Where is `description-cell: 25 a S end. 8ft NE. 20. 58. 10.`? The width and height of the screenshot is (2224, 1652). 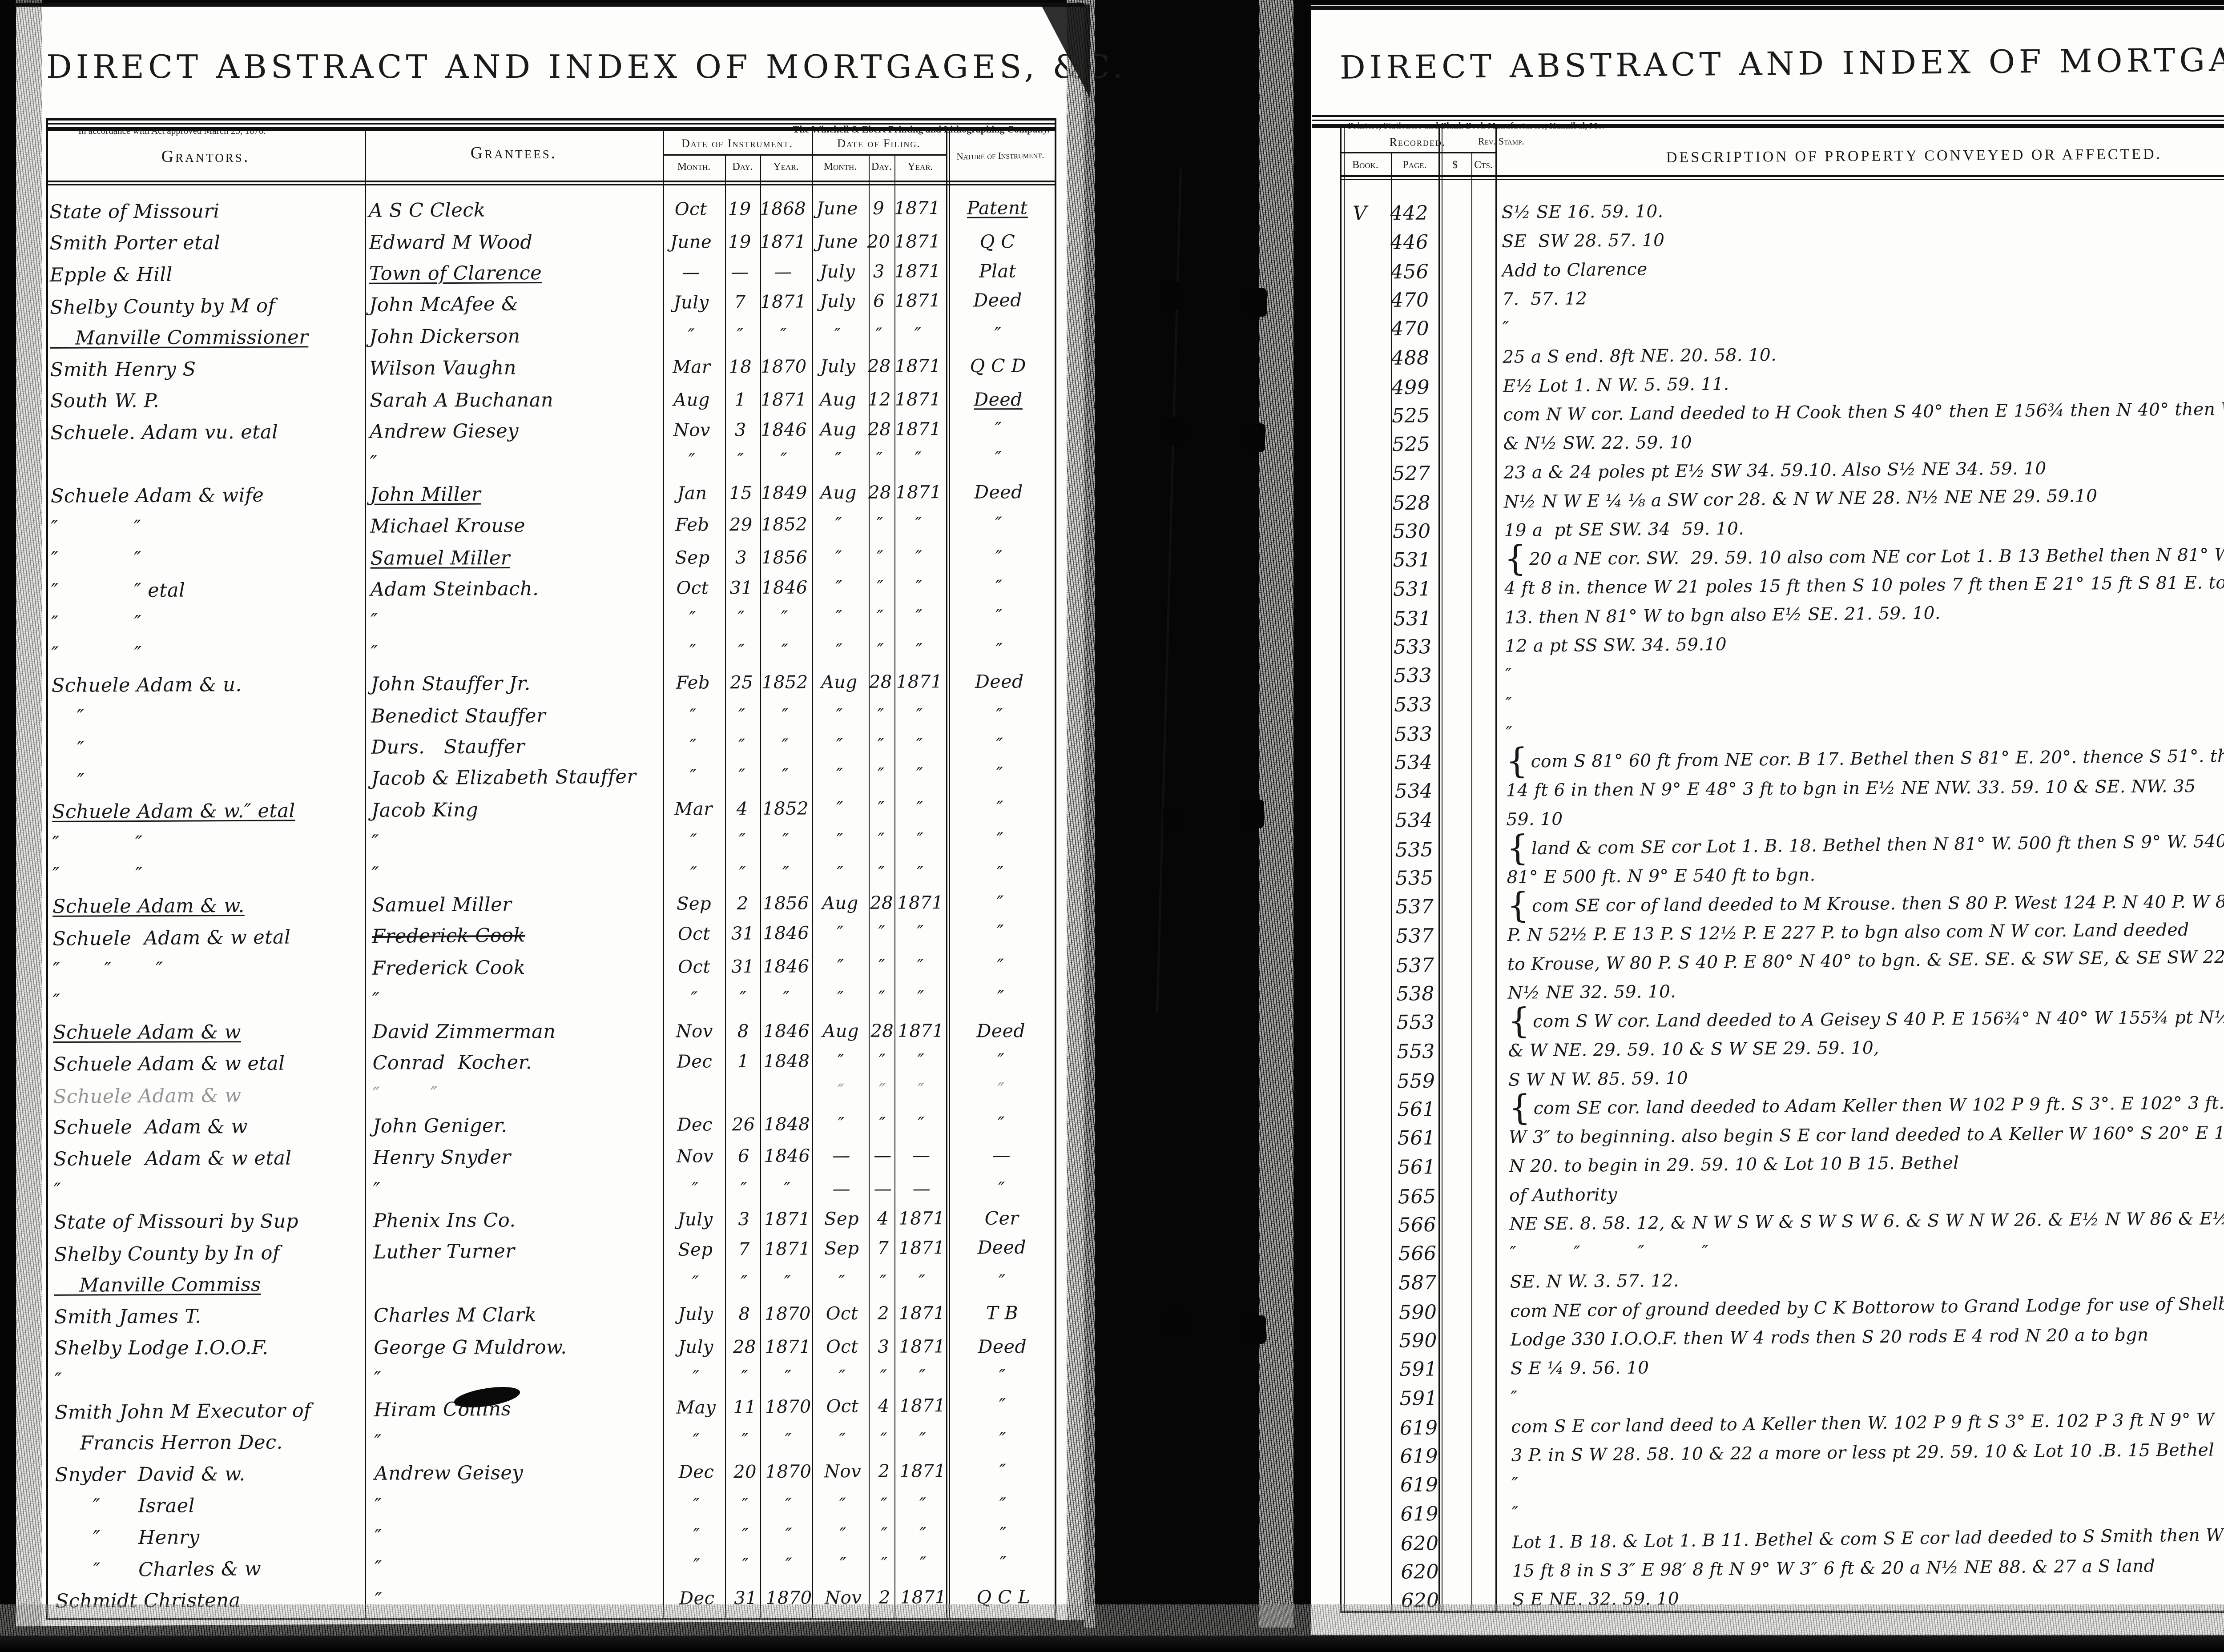 description-cell: 25 a S end. 8ft NE. 20. 58. 10. is located at coordinates (1640, 356).